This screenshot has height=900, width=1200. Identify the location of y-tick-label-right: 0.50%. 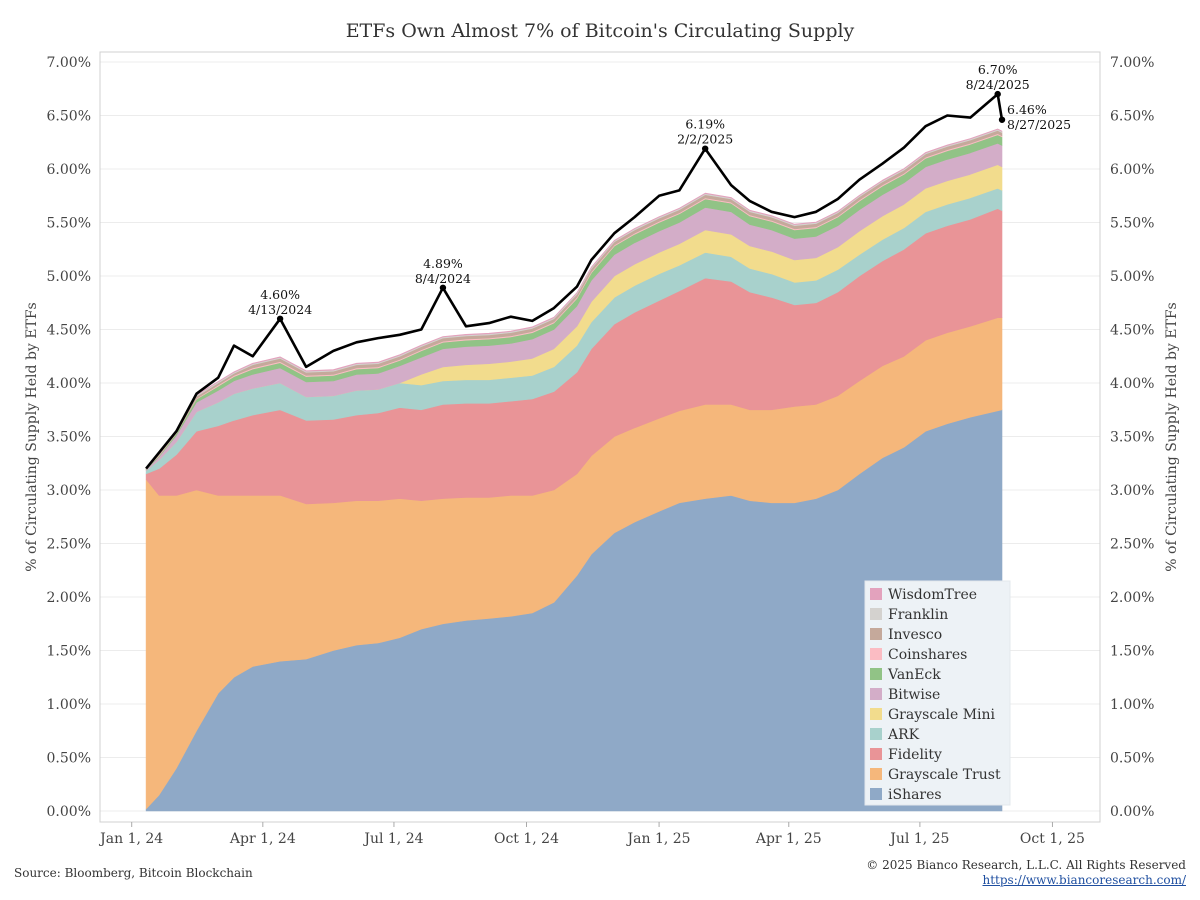
(1132, 759).